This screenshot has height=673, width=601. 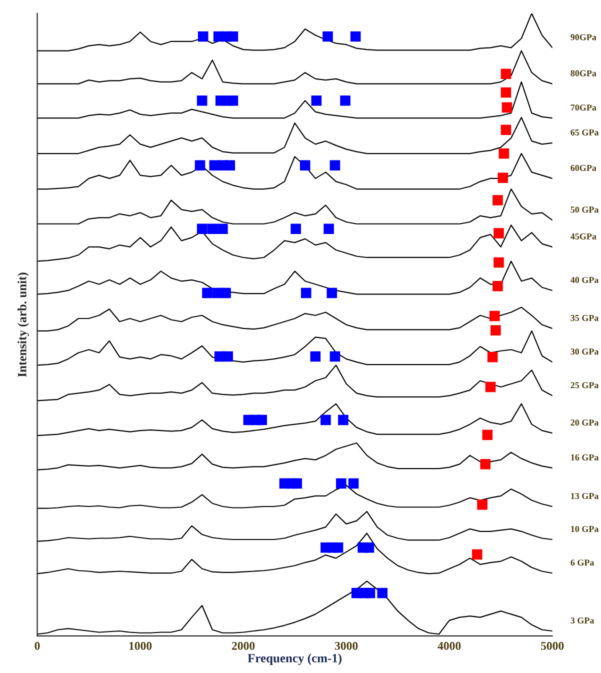 What do you see at coordinates (582, 563) in the screenshot?
I see `text: 6 GPa` at bounding box center [582, 563].